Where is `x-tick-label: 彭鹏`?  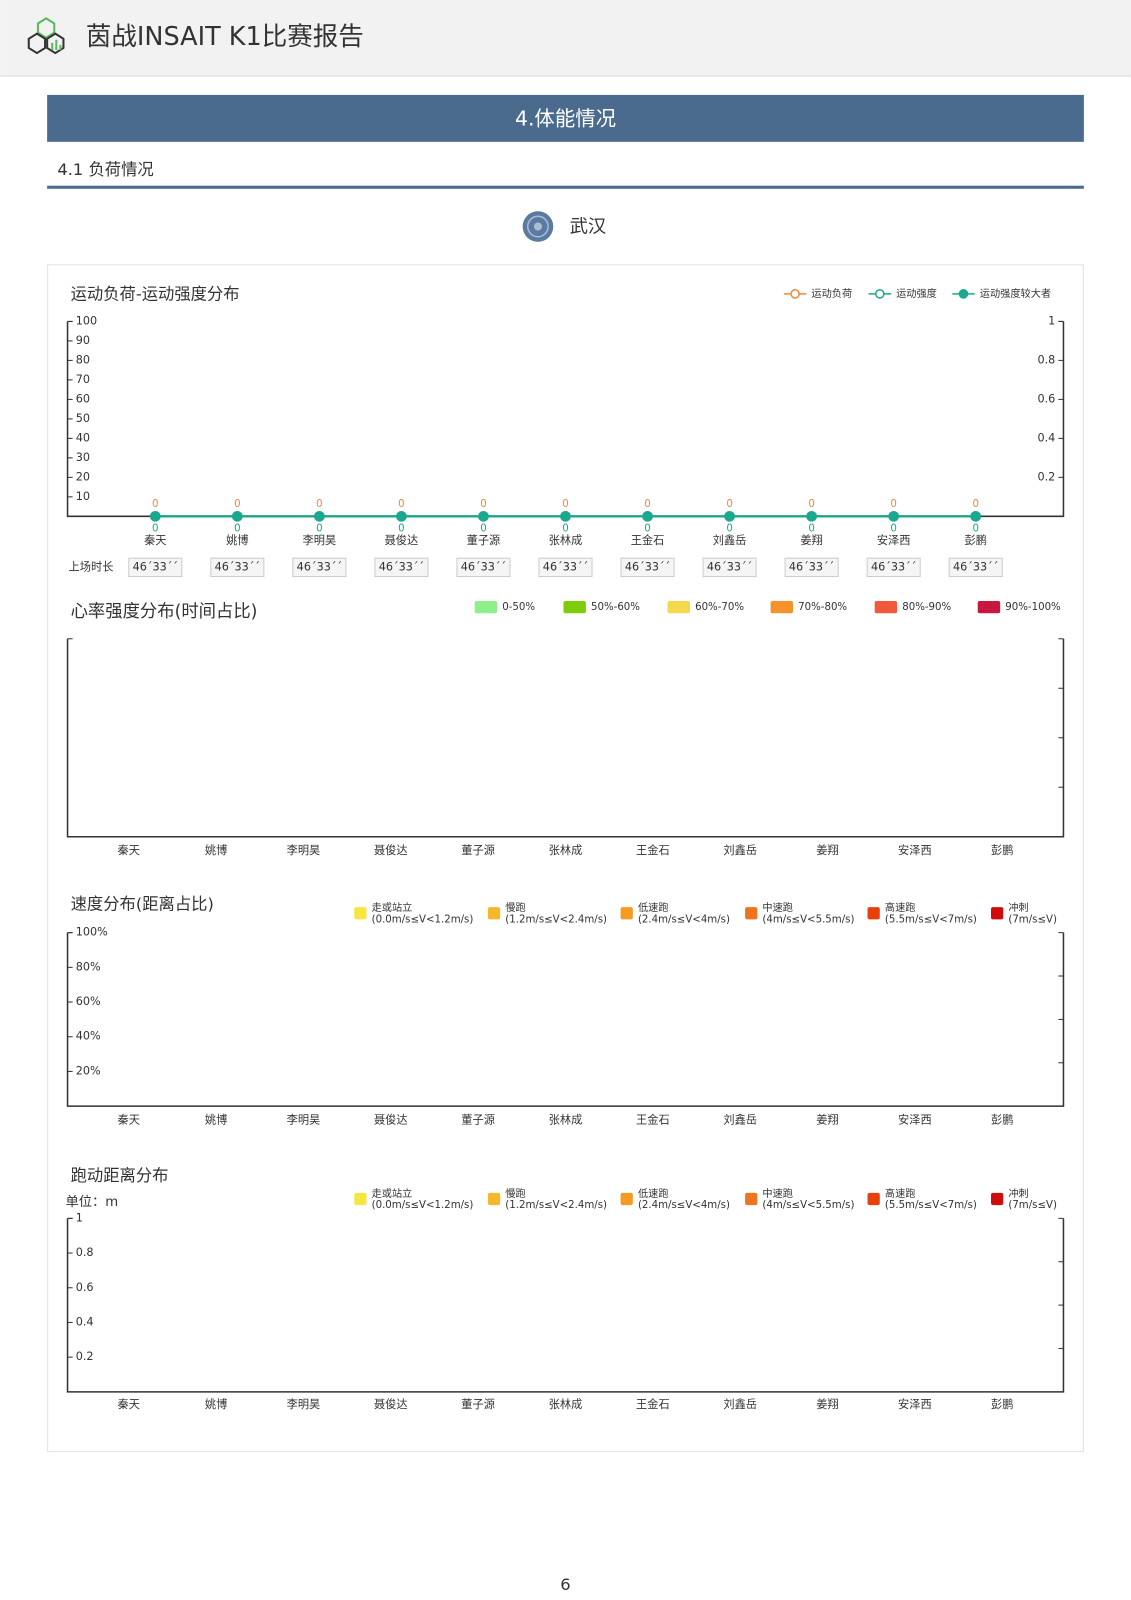 x-tick-label: 彭鹏 is located at coordinates (1002, 1404).